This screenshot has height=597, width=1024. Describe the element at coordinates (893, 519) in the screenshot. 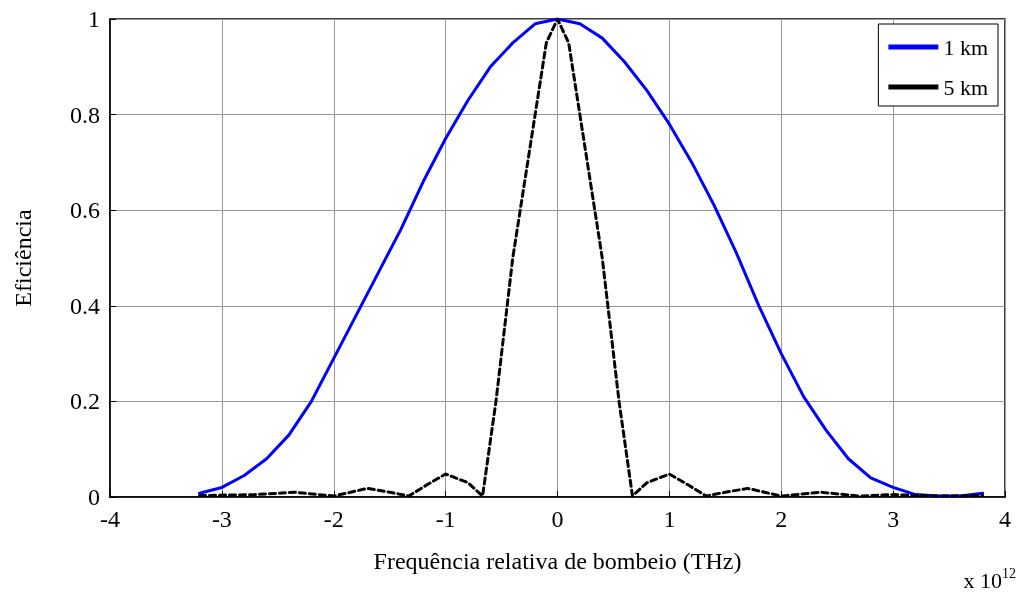

I see `x-tick-label: 3` at that location.